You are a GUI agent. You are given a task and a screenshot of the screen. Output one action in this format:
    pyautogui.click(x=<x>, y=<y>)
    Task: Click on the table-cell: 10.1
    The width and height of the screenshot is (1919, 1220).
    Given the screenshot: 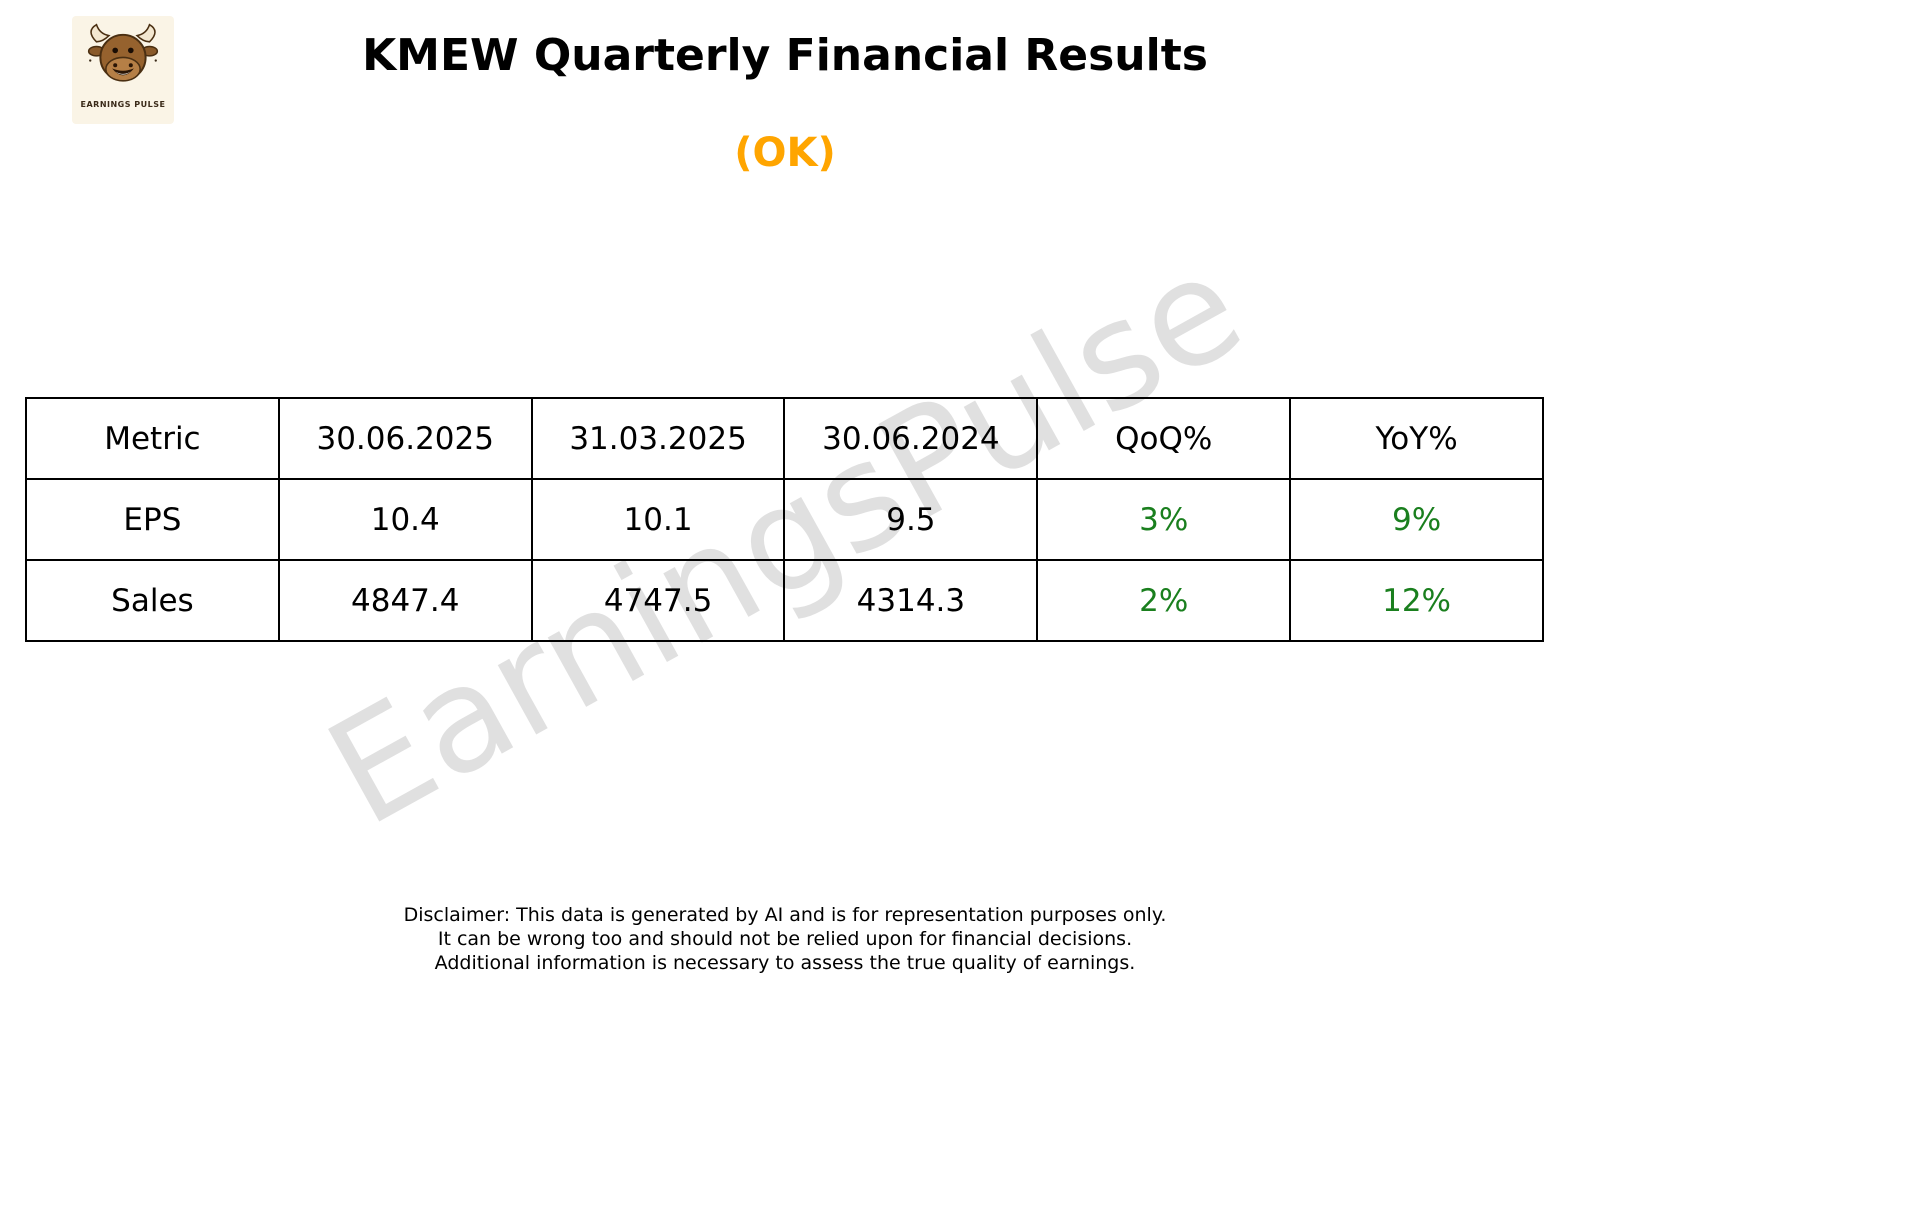 What is the action you would take?
    pyautogui.click(x=658, y=519)
    